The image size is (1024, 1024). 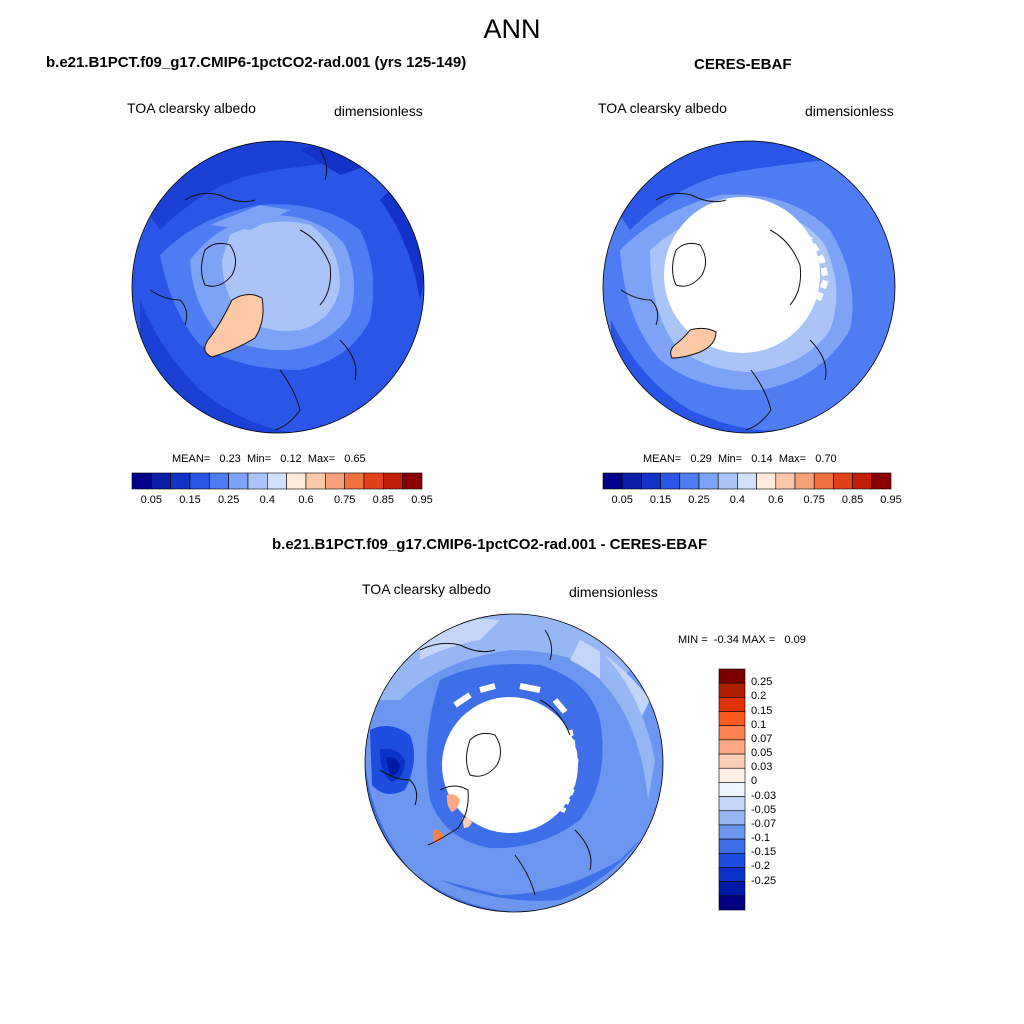 I want to click on obs-variable-label: TOA clearsky albedo, so click(x=662, y=108).